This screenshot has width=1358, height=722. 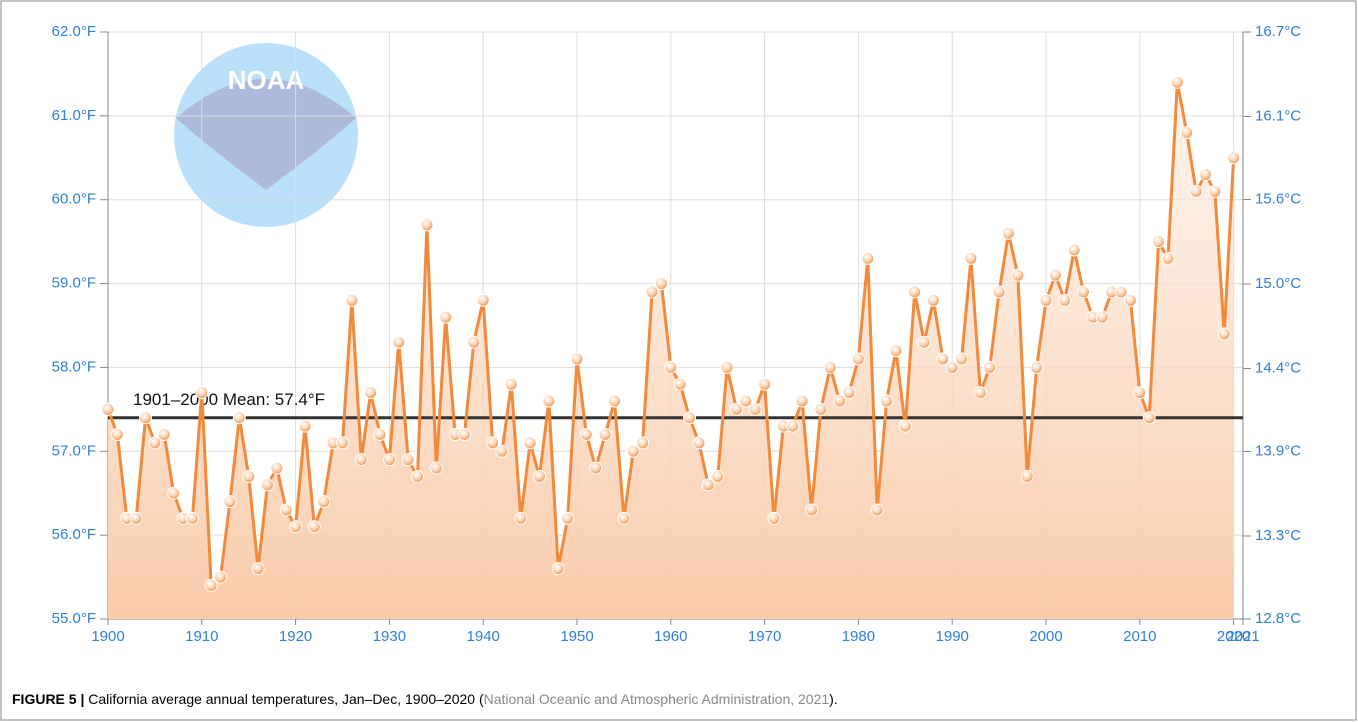 I want to click on x-tick-label: 1900, so click(x=107, y=636).